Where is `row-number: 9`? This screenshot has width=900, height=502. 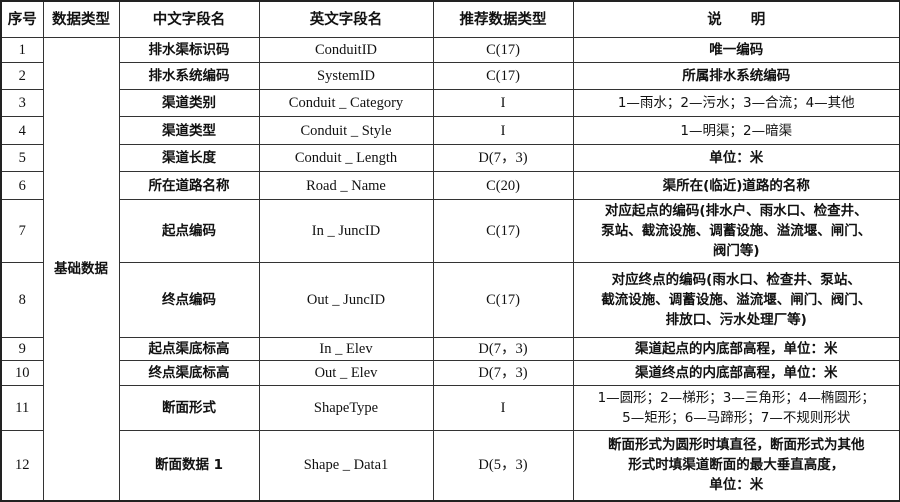
row-number: 9 is located at coordinates (22, 349).